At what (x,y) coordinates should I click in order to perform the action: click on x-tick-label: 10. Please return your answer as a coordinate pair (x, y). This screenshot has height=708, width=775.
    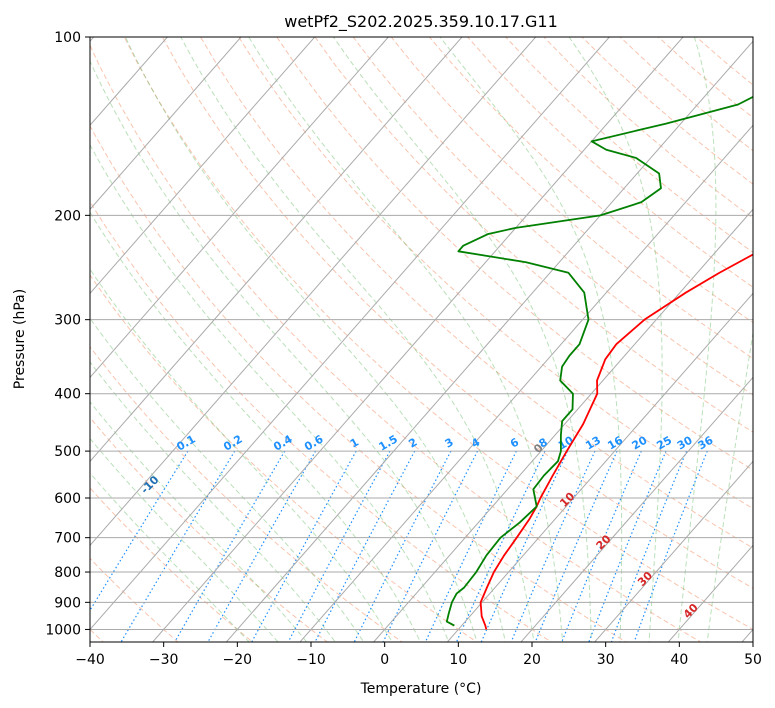
    Looking at the image, I should click on (458, 660).